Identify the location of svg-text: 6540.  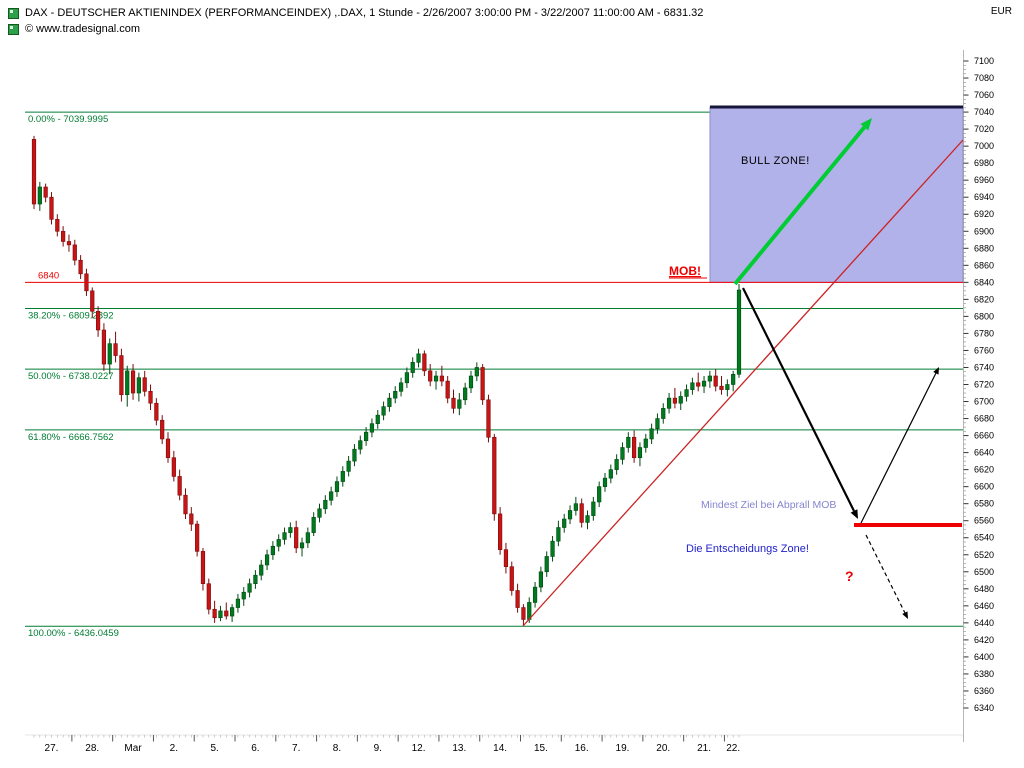
(984, 538).